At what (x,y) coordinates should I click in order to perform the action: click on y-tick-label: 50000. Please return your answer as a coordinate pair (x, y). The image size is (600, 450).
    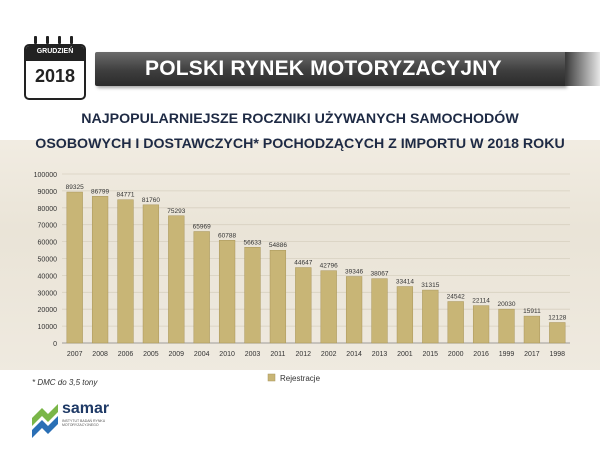
    Looking at the image, I should click on (48, 260).